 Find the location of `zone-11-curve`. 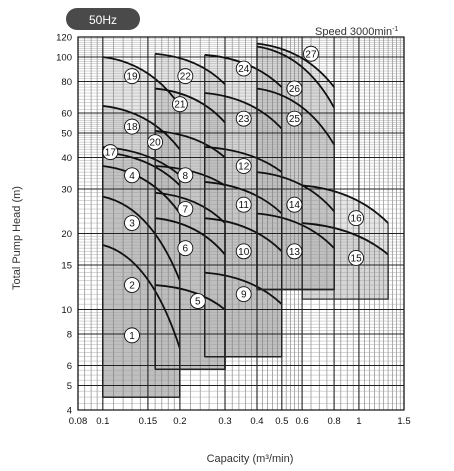

zone-11-curve is located at coordinates (243, 198).